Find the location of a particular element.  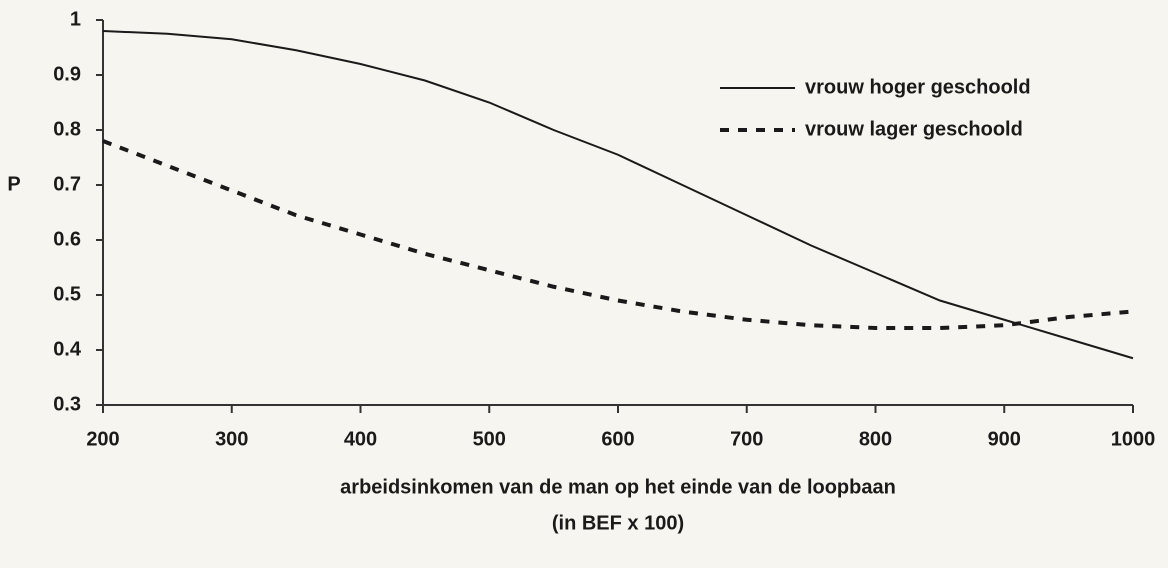

y-tick-label: 0.5 is located at coordinates (67, 294).